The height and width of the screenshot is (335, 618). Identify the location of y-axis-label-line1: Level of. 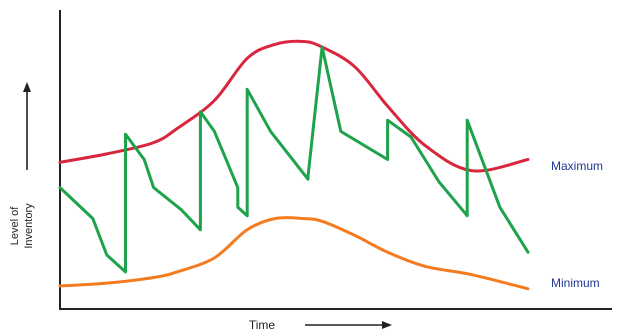
(15, 225).